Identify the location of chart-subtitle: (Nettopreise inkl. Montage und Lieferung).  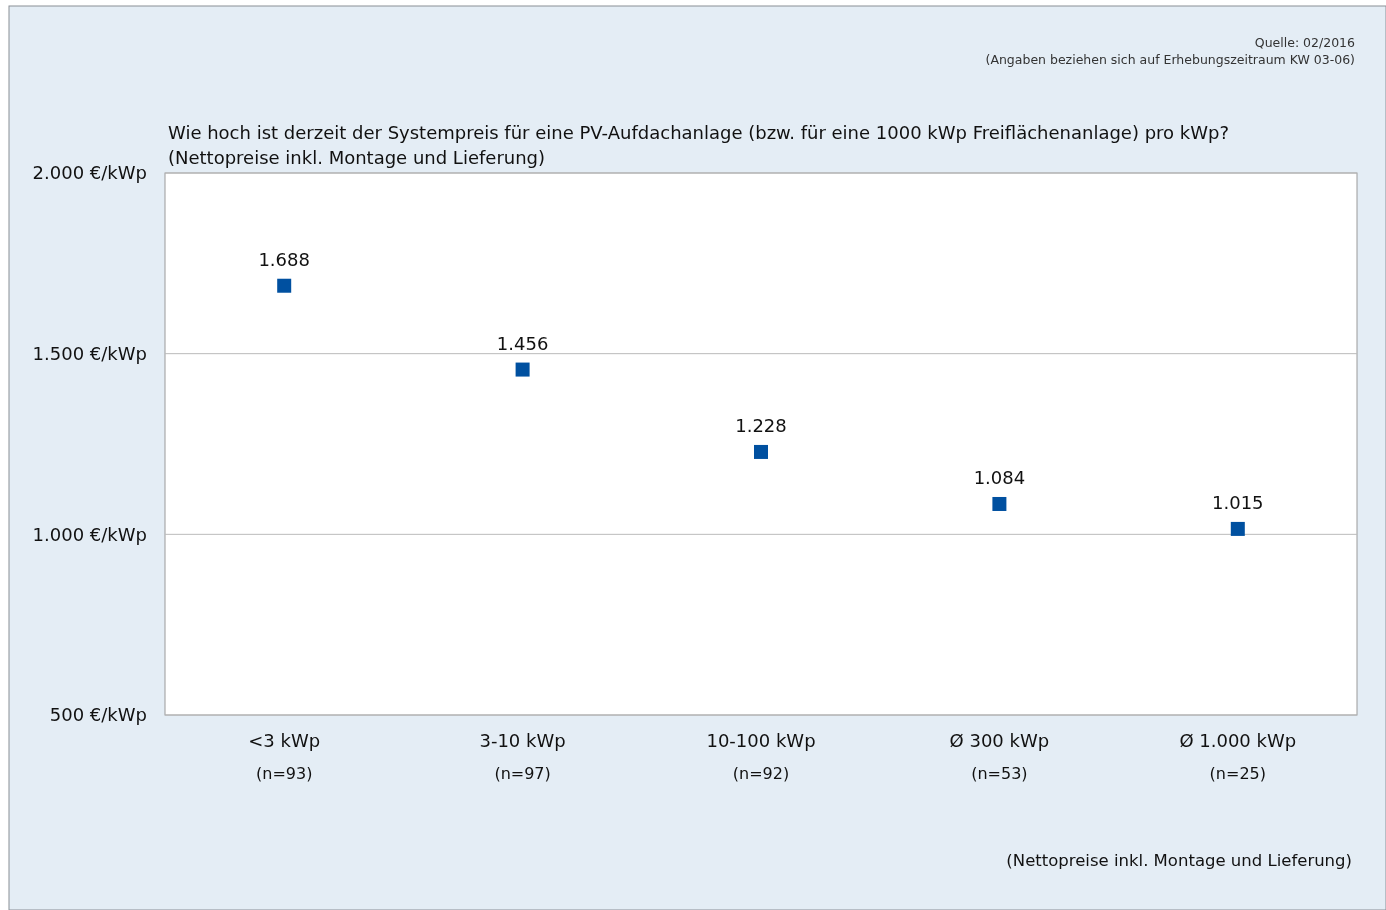
(357, 157).